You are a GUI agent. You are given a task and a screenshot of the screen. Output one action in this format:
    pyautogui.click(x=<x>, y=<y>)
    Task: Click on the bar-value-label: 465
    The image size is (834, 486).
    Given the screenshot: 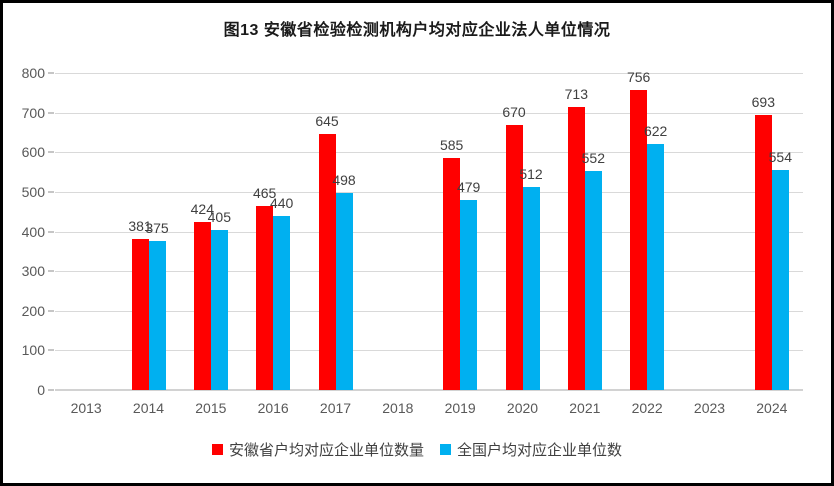 What is the action you would take?
    pyautogui.click(x=264, y=193)
    